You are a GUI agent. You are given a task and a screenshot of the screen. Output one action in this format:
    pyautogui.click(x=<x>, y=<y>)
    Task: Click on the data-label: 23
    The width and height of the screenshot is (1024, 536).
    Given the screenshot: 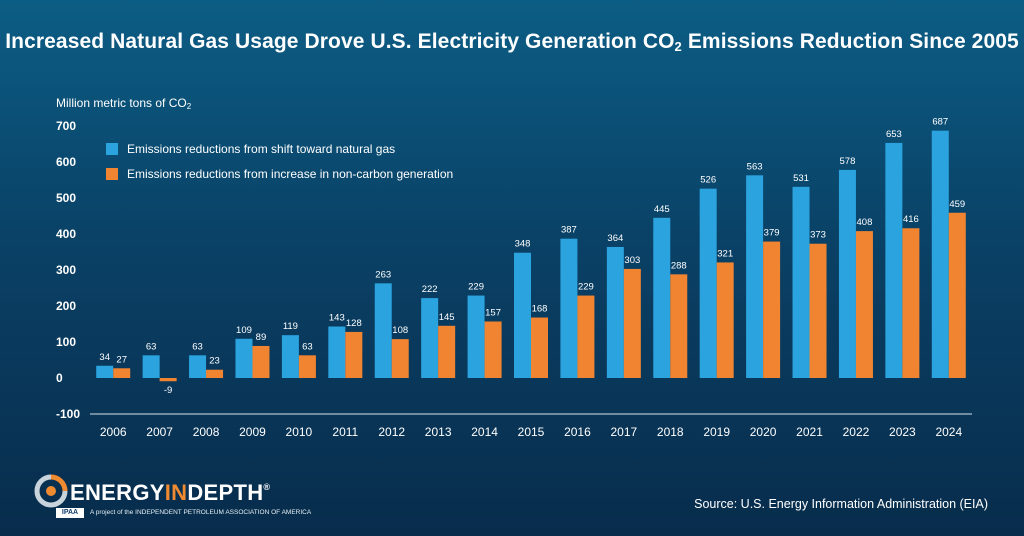 What is the action you would take?
    pyautogui.click(x=214, y=361)
    